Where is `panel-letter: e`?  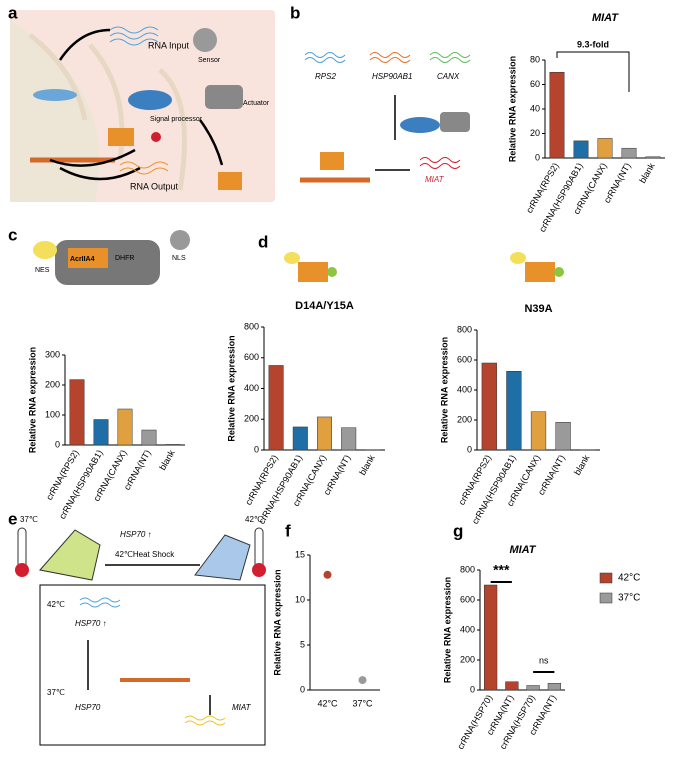
panel-letter: e is located at coordinates (12, 518).